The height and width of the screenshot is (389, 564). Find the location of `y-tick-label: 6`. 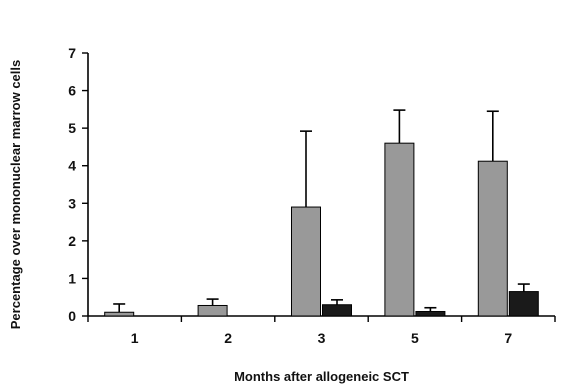

y-tick-label: 6 is located at coordinates (72, 91).